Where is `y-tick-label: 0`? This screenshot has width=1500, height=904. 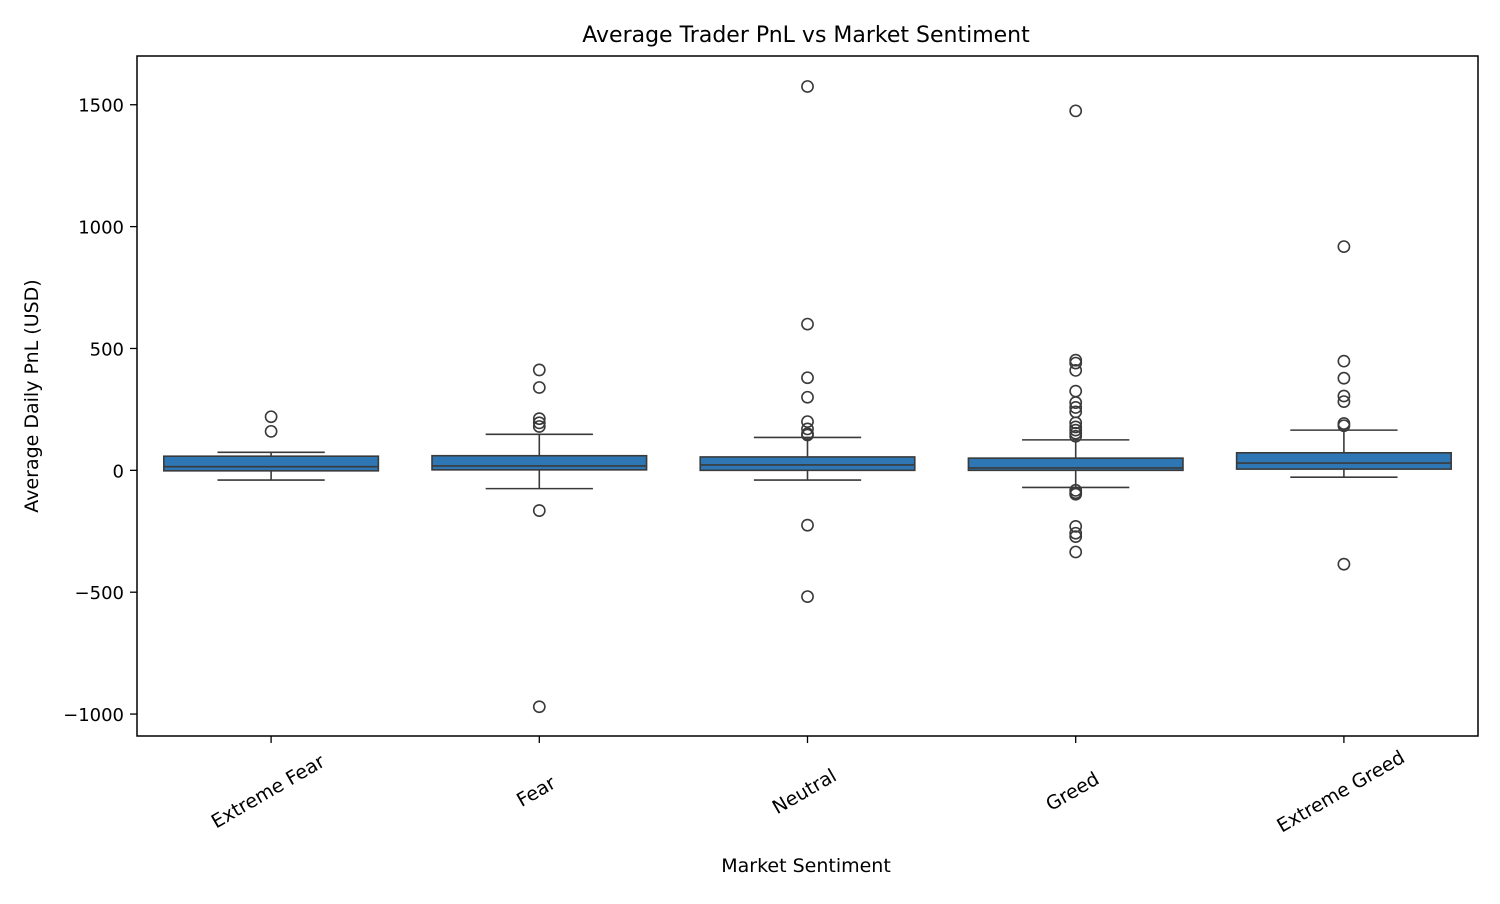 y-tick-label: 0 is located at coordinates (118, 471).